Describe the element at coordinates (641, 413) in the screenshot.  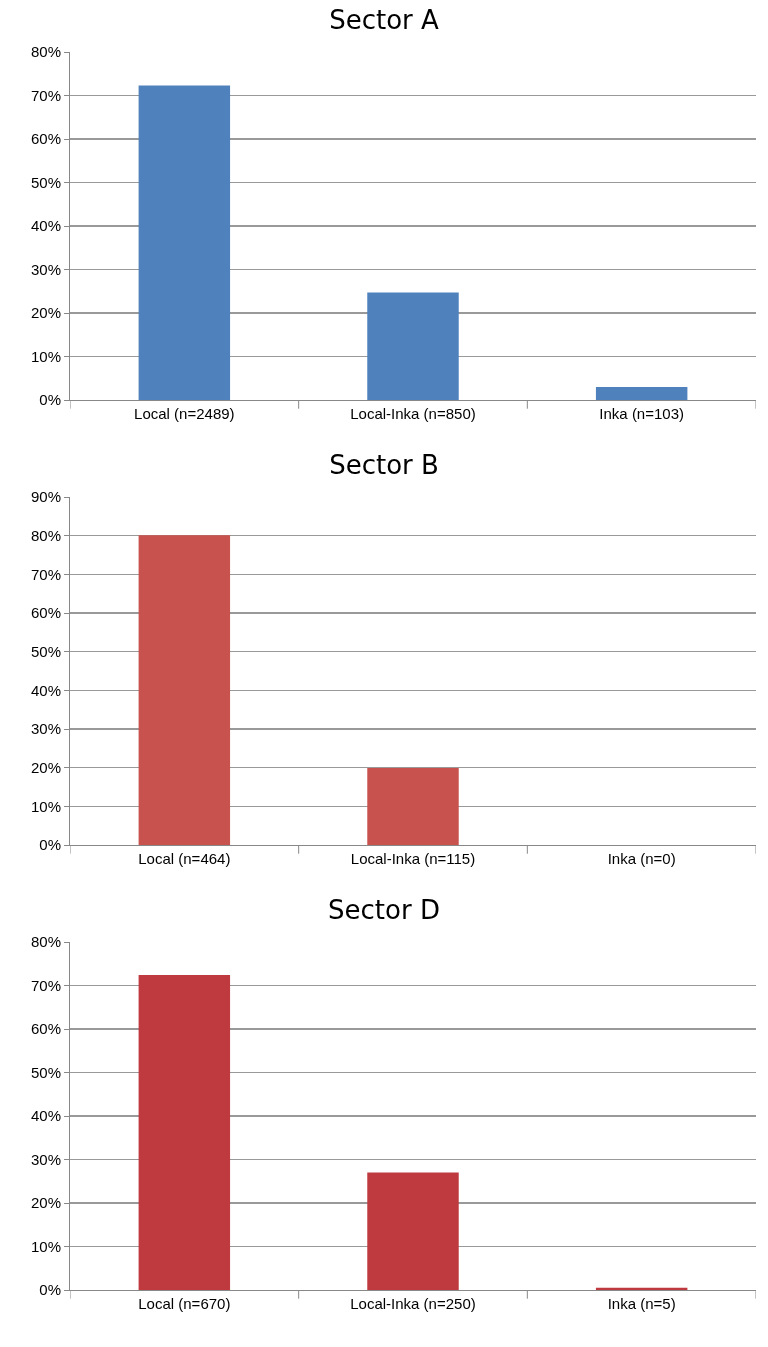
I see `x-tick-label: Inka (n=103)` at that location.